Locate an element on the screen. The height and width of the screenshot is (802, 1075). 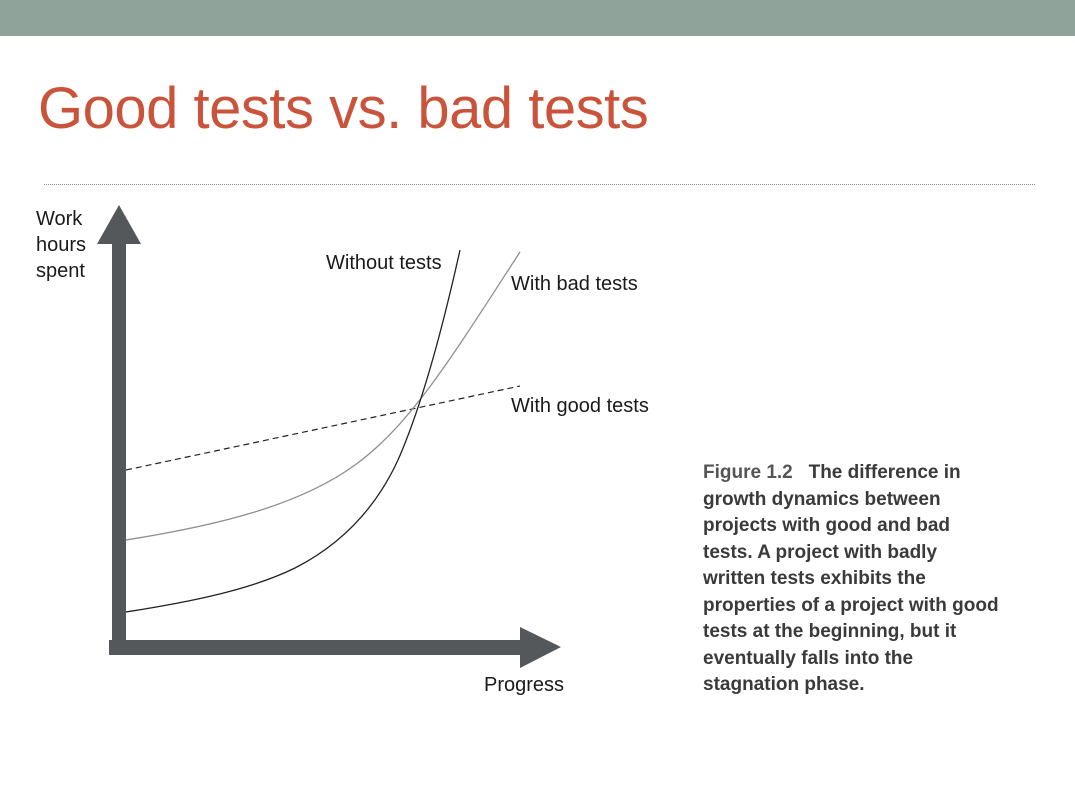
y-axis-label-line: Work is located at coordinates (59, 219).